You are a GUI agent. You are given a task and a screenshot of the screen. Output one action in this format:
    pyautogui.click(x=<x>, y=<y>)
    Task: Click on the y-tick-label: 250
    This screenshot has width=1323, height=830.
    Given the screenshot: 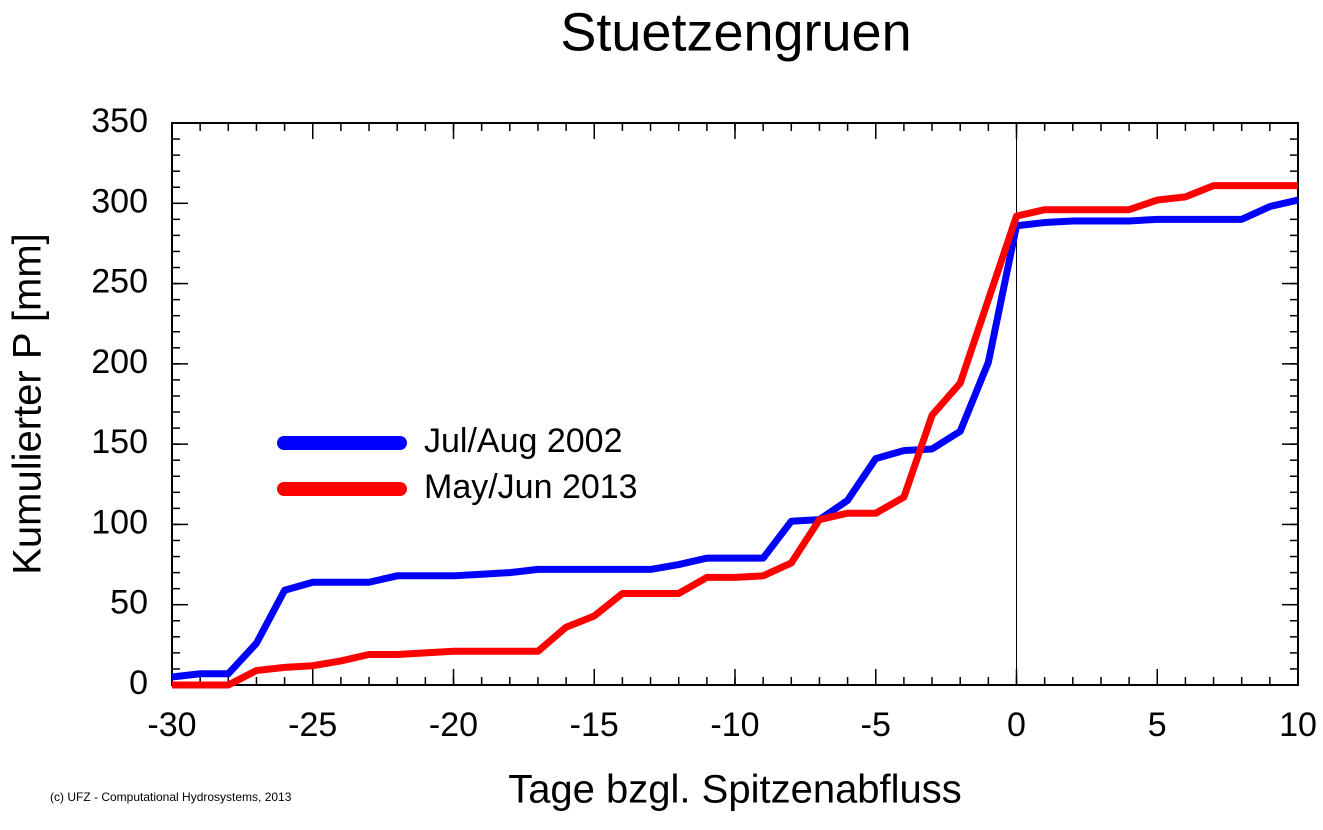 What is the action you would take?
    pyautogui.click(x=119, y=282)
    